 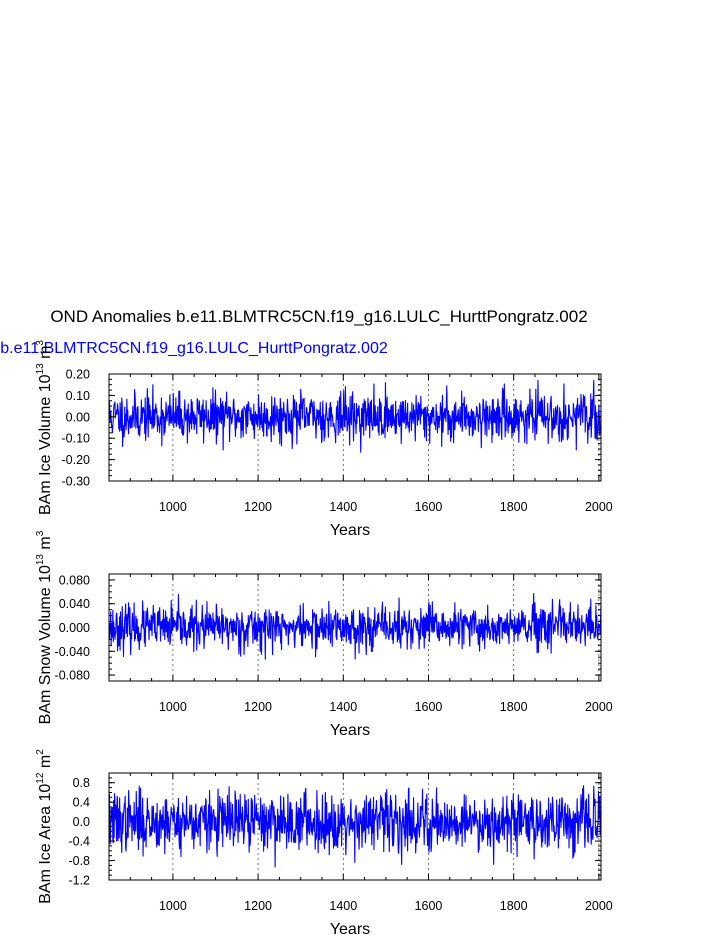 I want to click on y-axis-label: BAm Snow Volume 1013 m3, so click(x=44, y=627).